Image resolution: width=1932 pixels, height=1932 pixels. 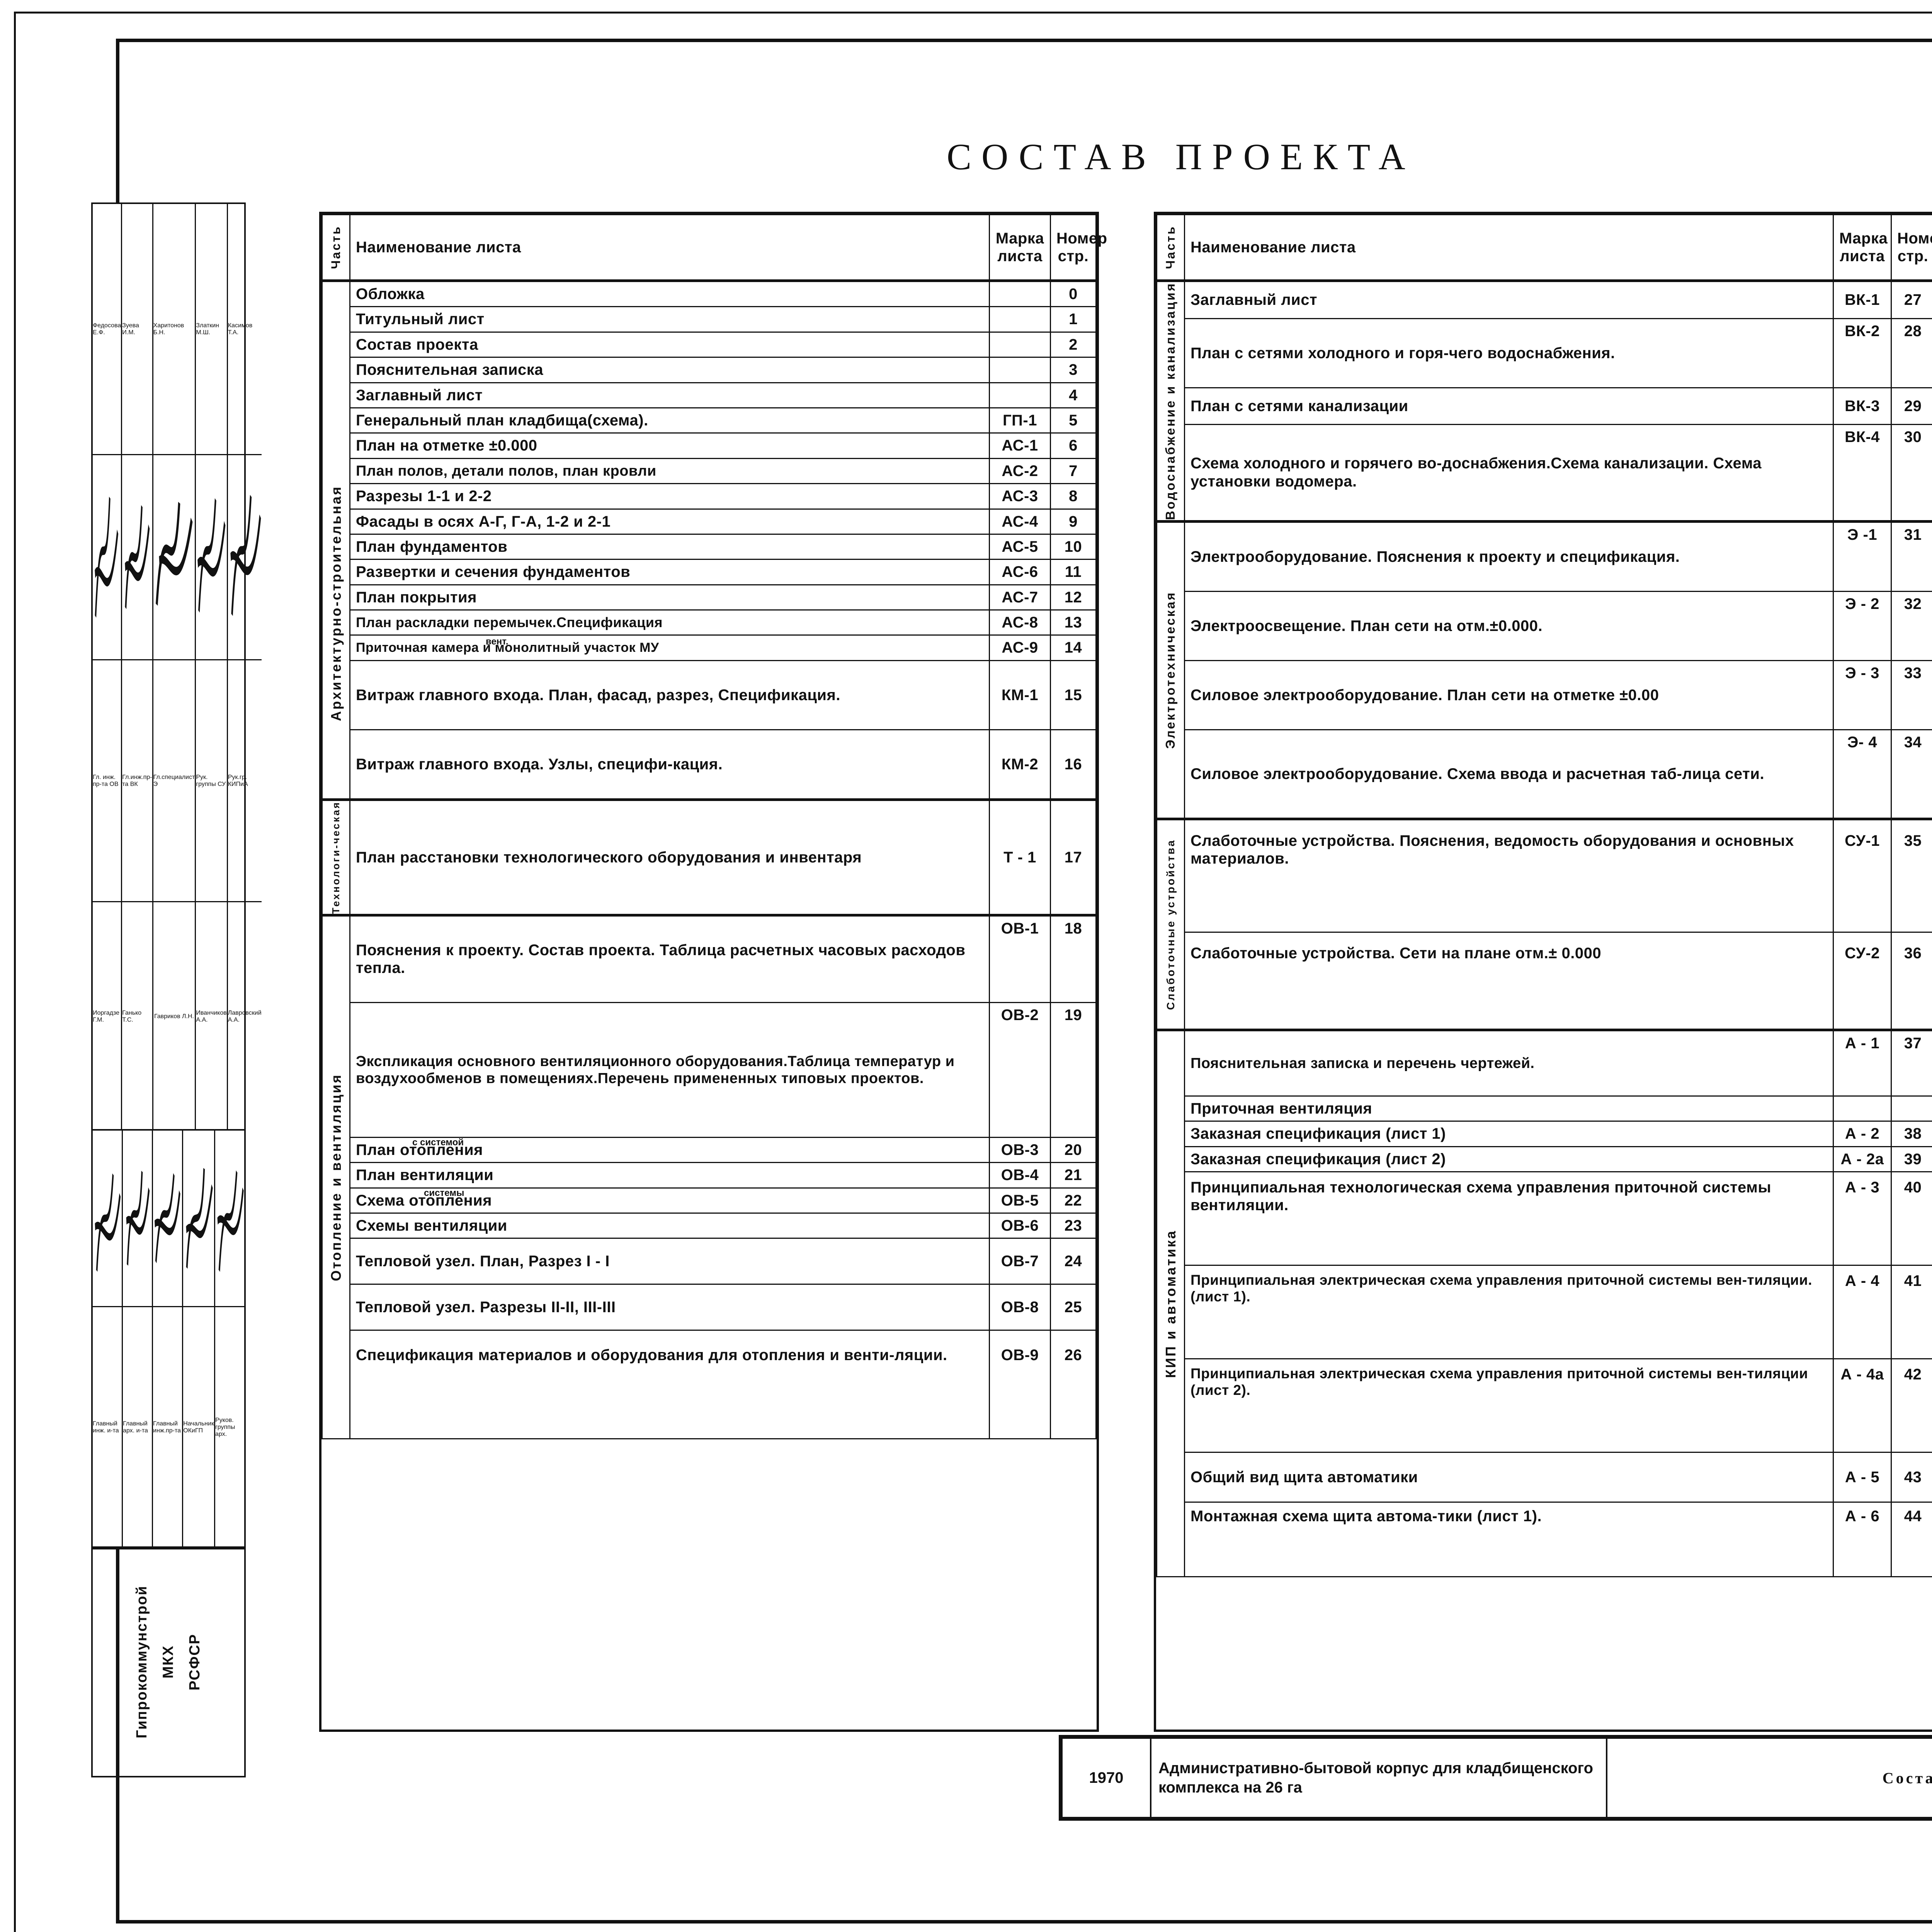 What do you see at coordinates (1863, 406) in the screenshot?
I see `row-mark: ВК-3` at bounding box center [1863, 406].